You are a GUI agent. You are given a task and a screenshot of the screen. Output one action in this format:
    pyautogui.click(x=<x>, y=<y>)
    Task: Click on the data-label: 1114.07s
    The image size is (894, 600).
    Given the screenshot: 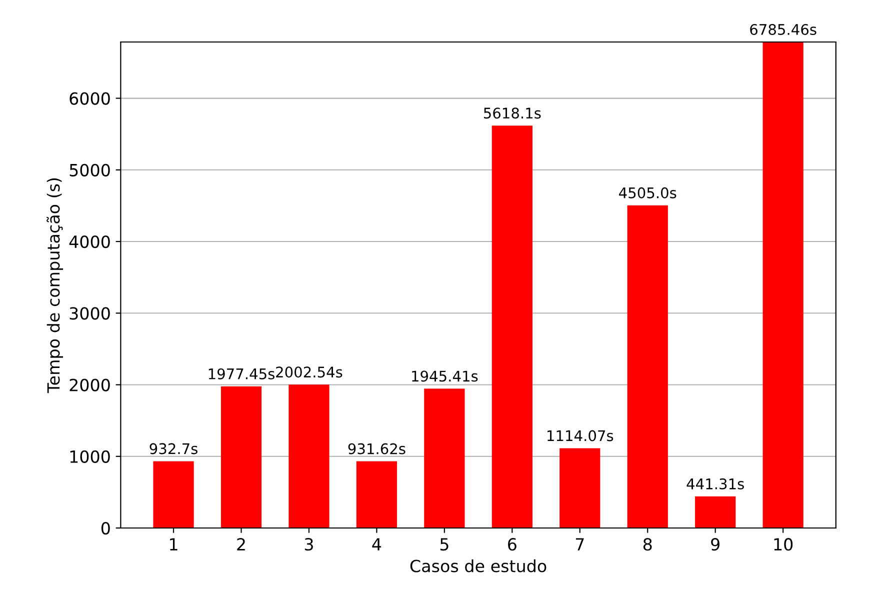 What is the action you would take?
    pyautogui.click(x=581, y=436)
    